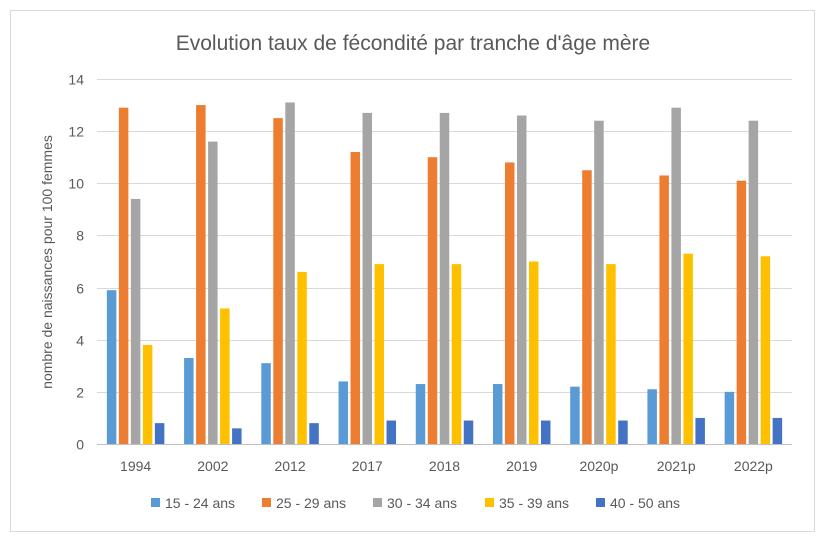 The height and width of the screenshot is (547, 825). I want to click on legend-label: 15 - 24 ans, so click(200, 503).